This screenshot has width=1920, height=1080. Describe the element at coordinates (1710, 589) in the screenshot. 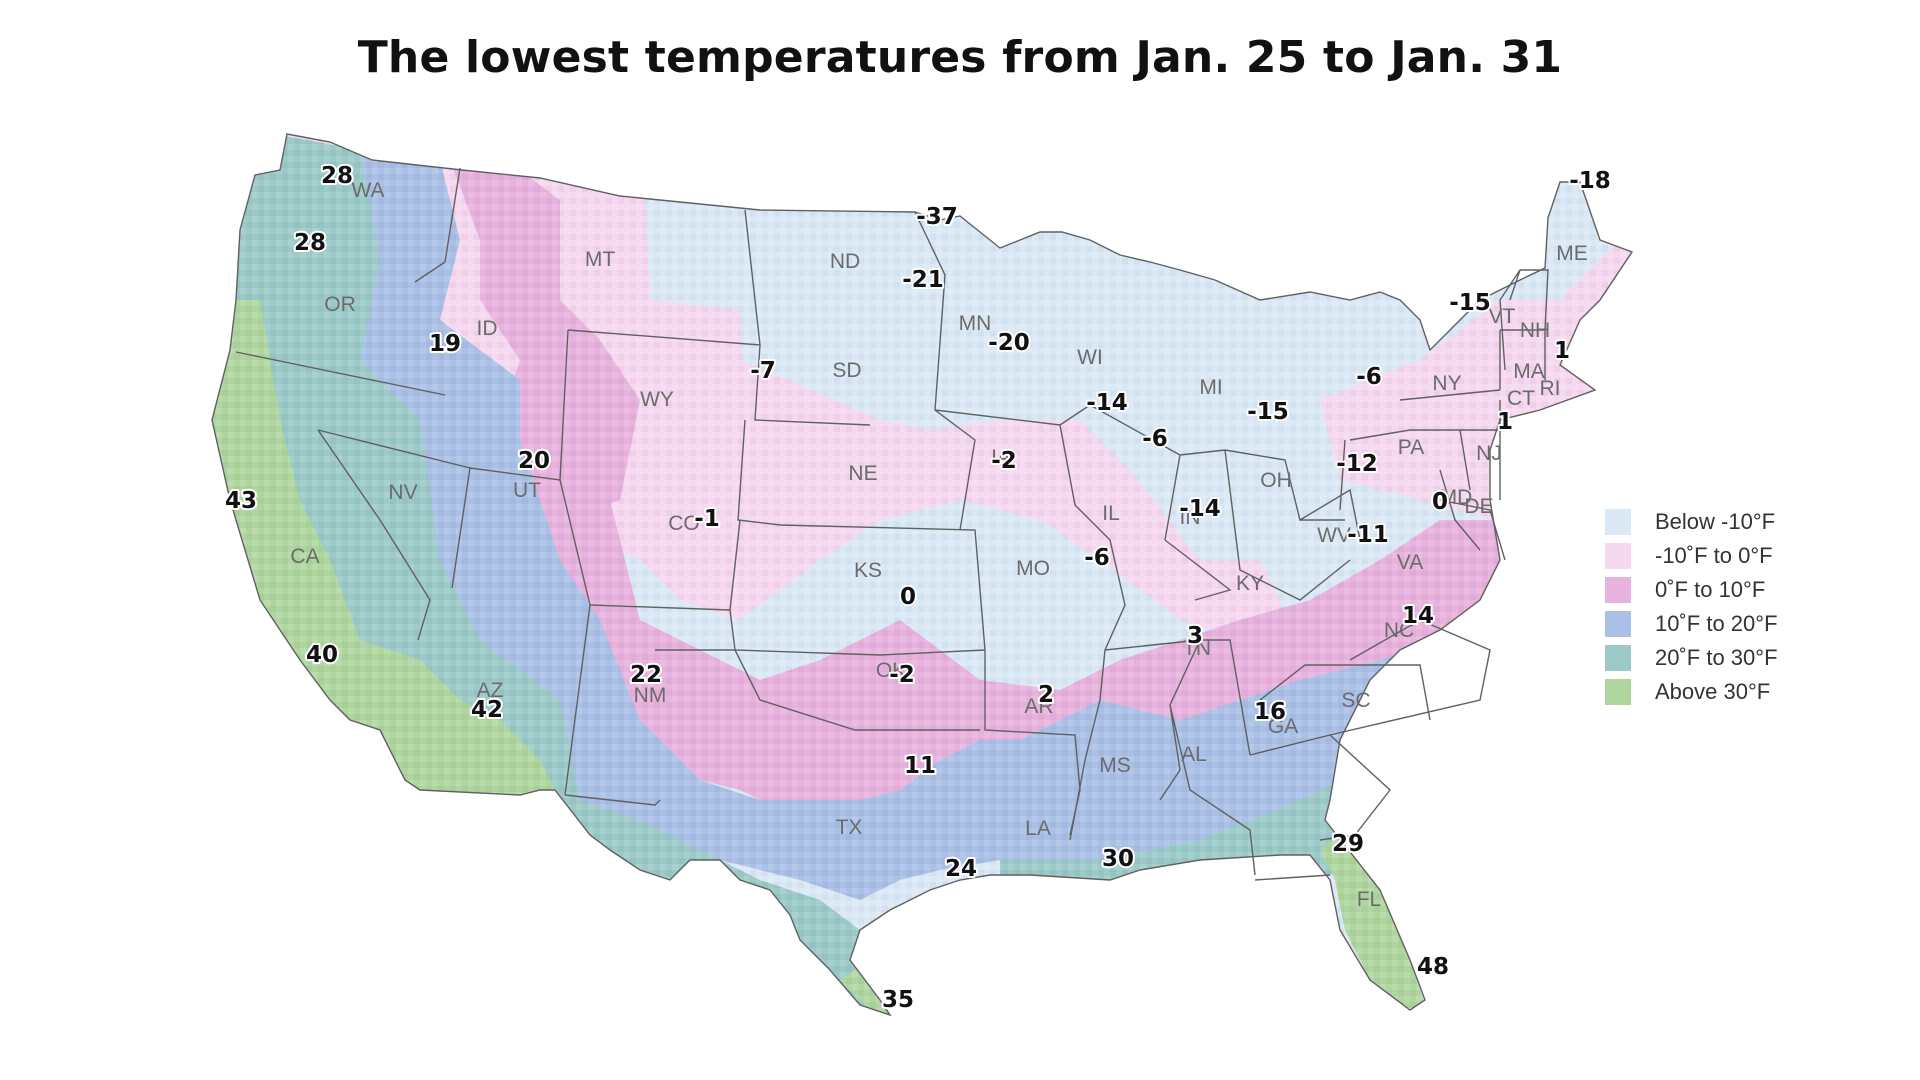

I see `legend-label: 0˚F to 10°F` at that location.